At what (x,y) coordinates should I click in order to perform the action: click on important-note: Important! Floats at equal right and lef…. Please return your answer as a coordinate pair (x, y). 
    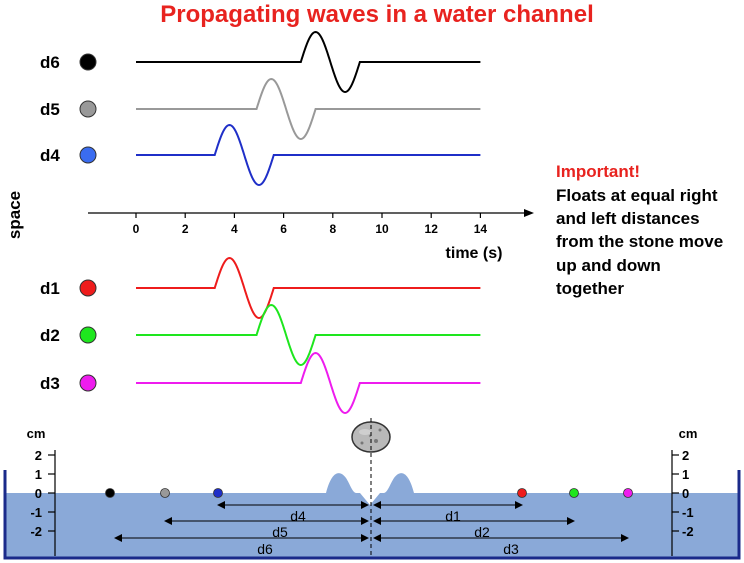
    Looking at the image, I should click on (639, 230).